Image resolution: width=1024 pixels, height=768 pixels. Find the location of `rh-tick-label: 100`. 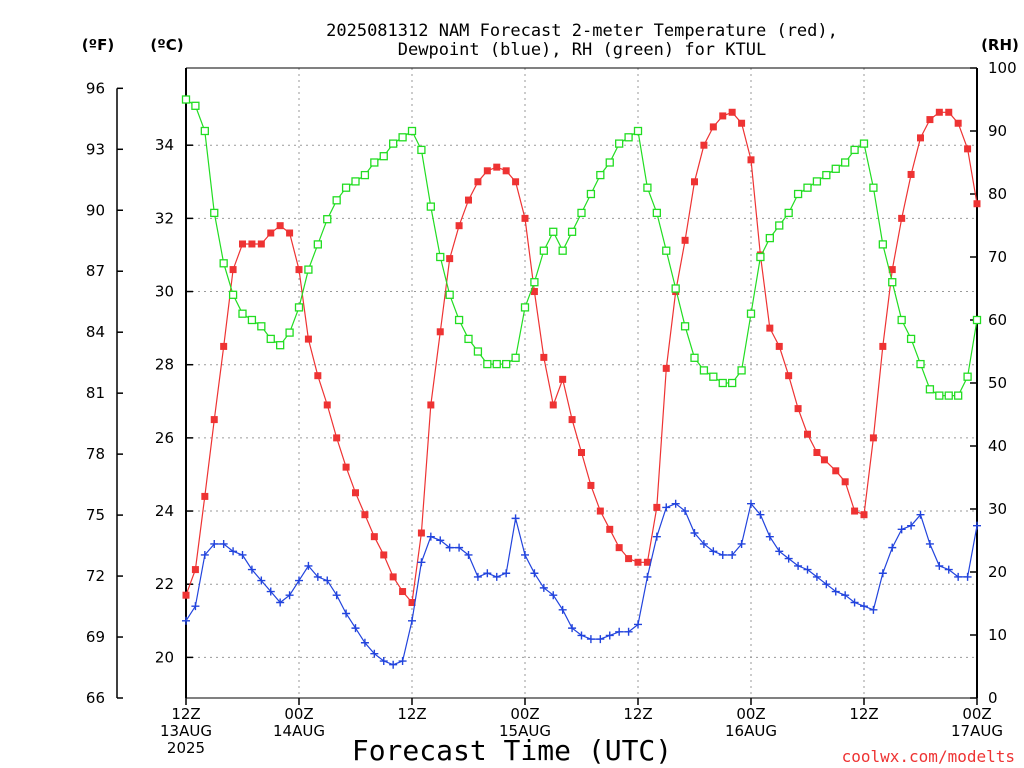

rh-tick-label: 100 is located at coordinates (1002, 68).